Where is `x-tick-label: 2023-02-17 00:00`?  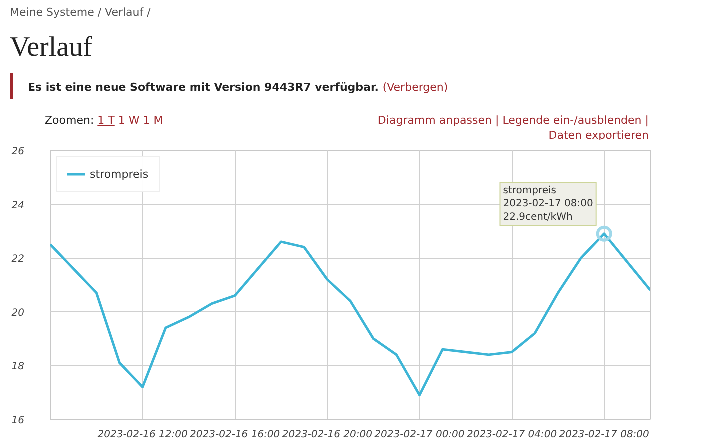
x-tick-label: 2023-02-17 00:00 is located at coordinates (419, 435).